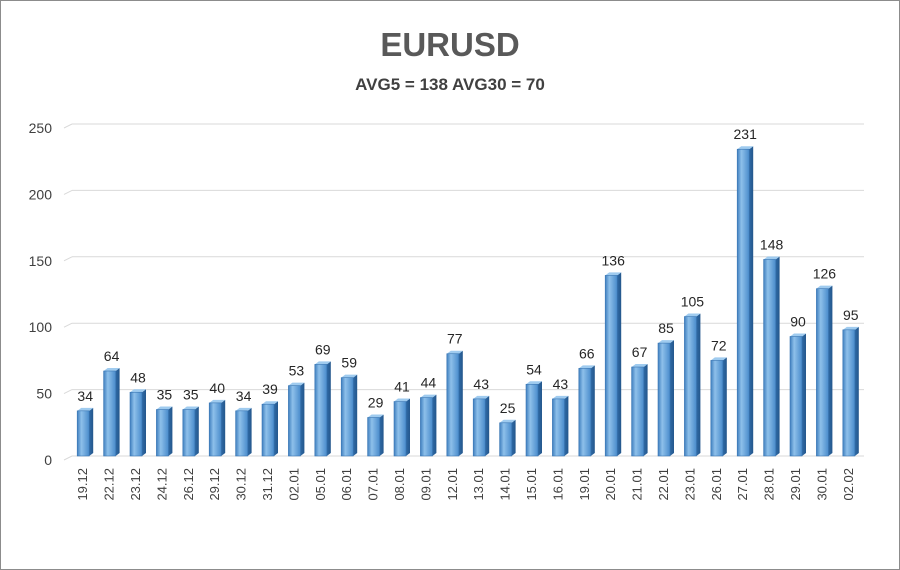  What do you see at coordinates (111, 412) in the screenshot?
I see `bar-22.12` at bounding box center [111, 412].